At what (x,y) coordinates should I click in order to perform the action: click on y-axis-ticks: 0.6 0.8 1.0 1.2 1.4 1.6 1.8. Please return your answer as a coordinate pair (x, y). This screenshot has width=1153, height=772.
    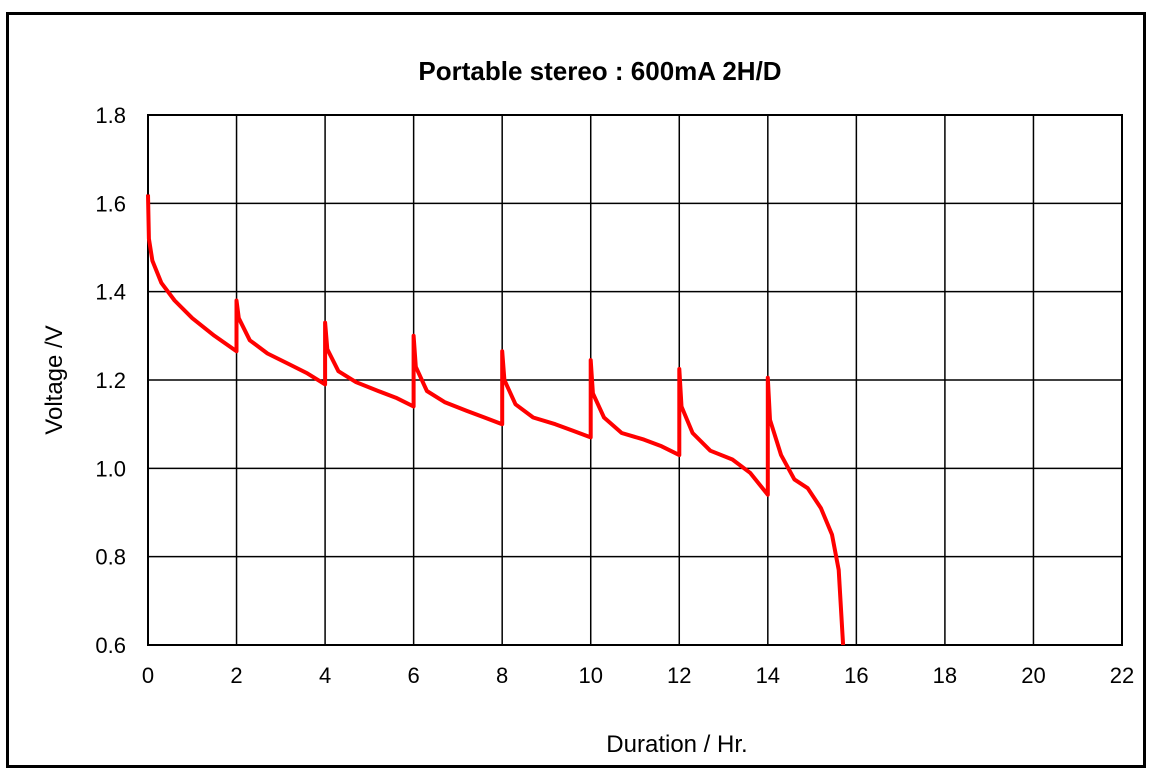
    Looking at the image, I should click on (110, 380).